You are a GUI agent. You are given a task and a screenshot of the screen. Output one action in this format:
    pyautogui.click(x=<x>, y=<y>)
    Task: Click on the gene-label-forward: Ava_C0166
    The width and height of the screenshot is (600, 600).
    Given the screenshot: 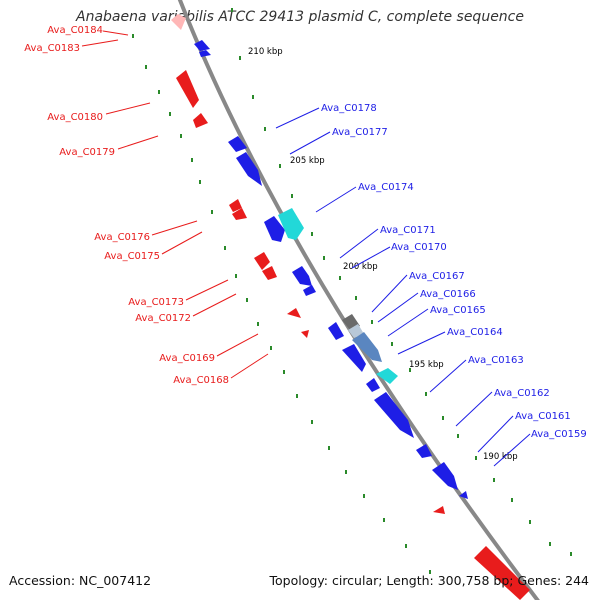 What is the action you would take?
    pyautogui.click(x=448, y=294)
    